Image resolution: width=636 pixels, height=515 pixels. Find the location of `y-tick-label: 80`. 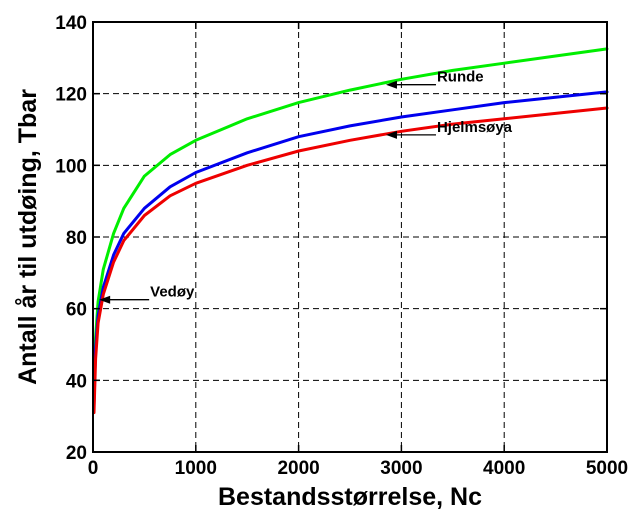

y-tick-label: 80 is located at coordinates (76, 238).